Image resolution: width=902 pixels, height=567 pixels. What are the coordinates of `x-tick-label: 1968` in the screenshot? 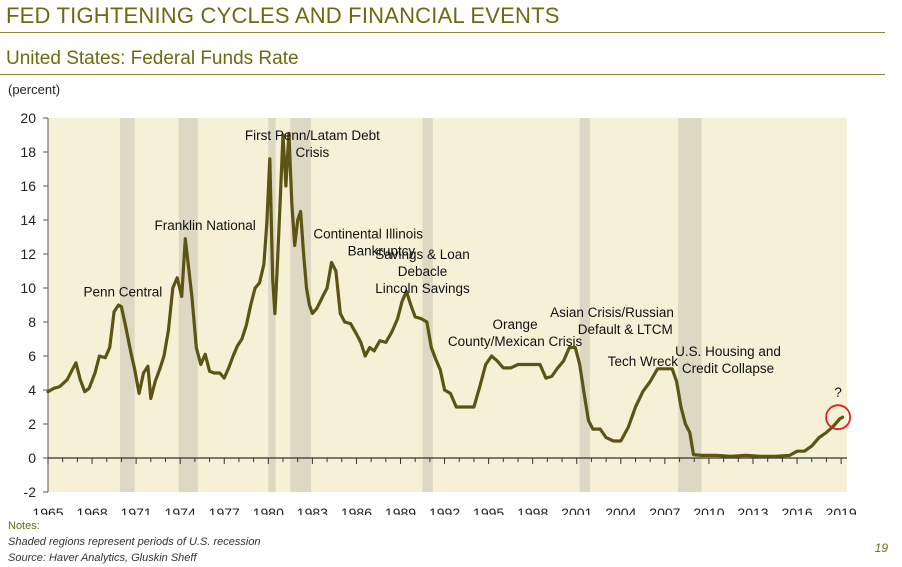 It's located at (91, 510).